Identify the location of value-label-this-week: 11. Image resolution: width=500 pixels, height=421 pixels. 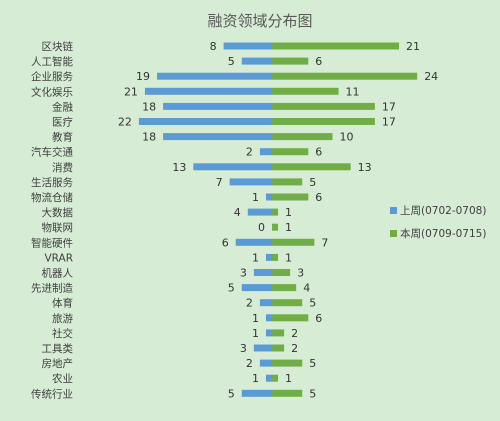
(353, 91).